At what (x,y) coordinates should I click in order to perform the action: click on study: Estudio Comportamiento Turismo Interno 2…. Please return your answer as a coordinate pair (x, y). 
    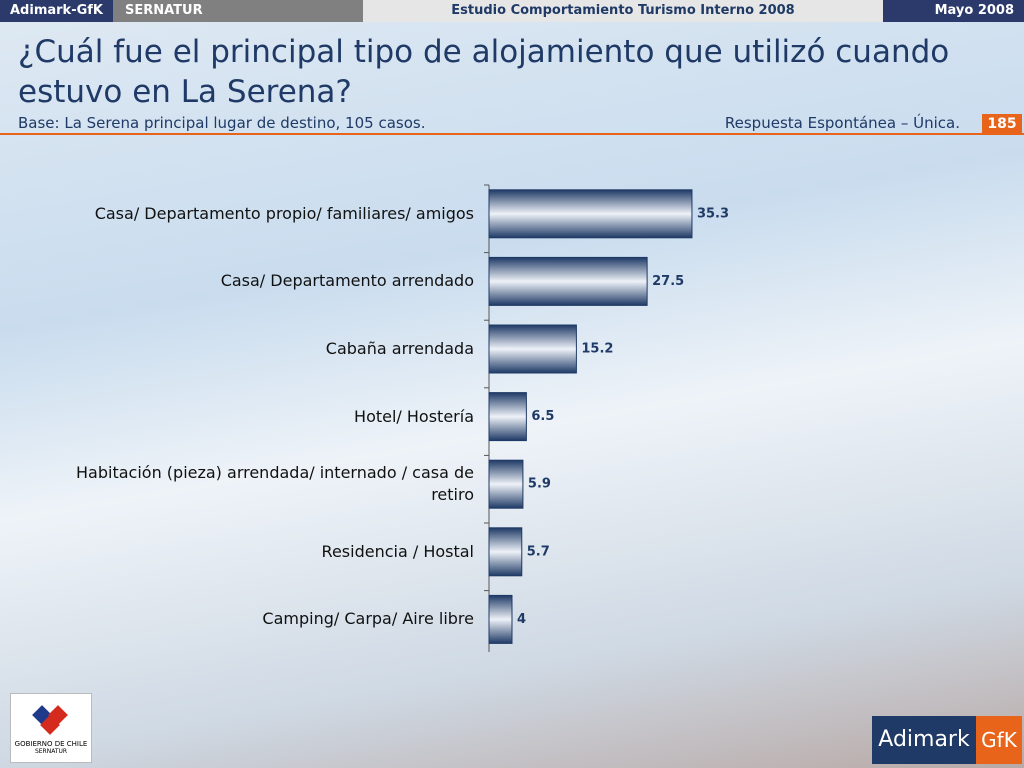
    Looking at the image, I should click on (623, 11).